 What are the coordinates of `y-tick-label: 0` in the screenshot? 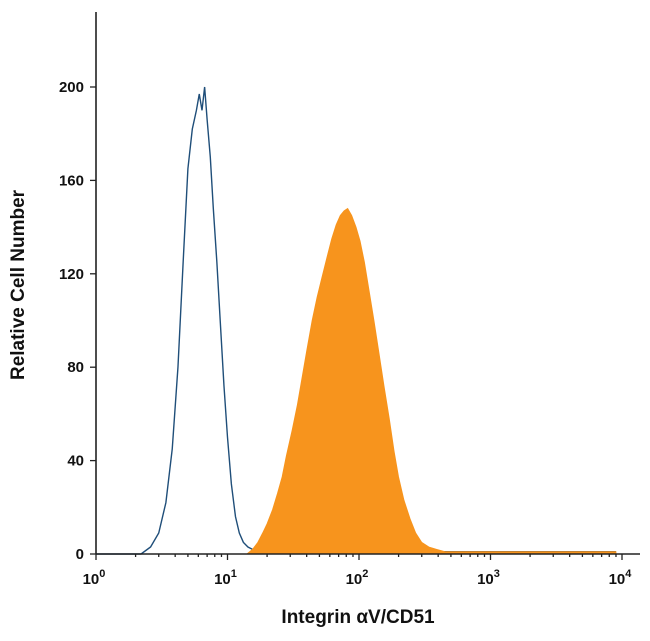 It's located at (80, 554).